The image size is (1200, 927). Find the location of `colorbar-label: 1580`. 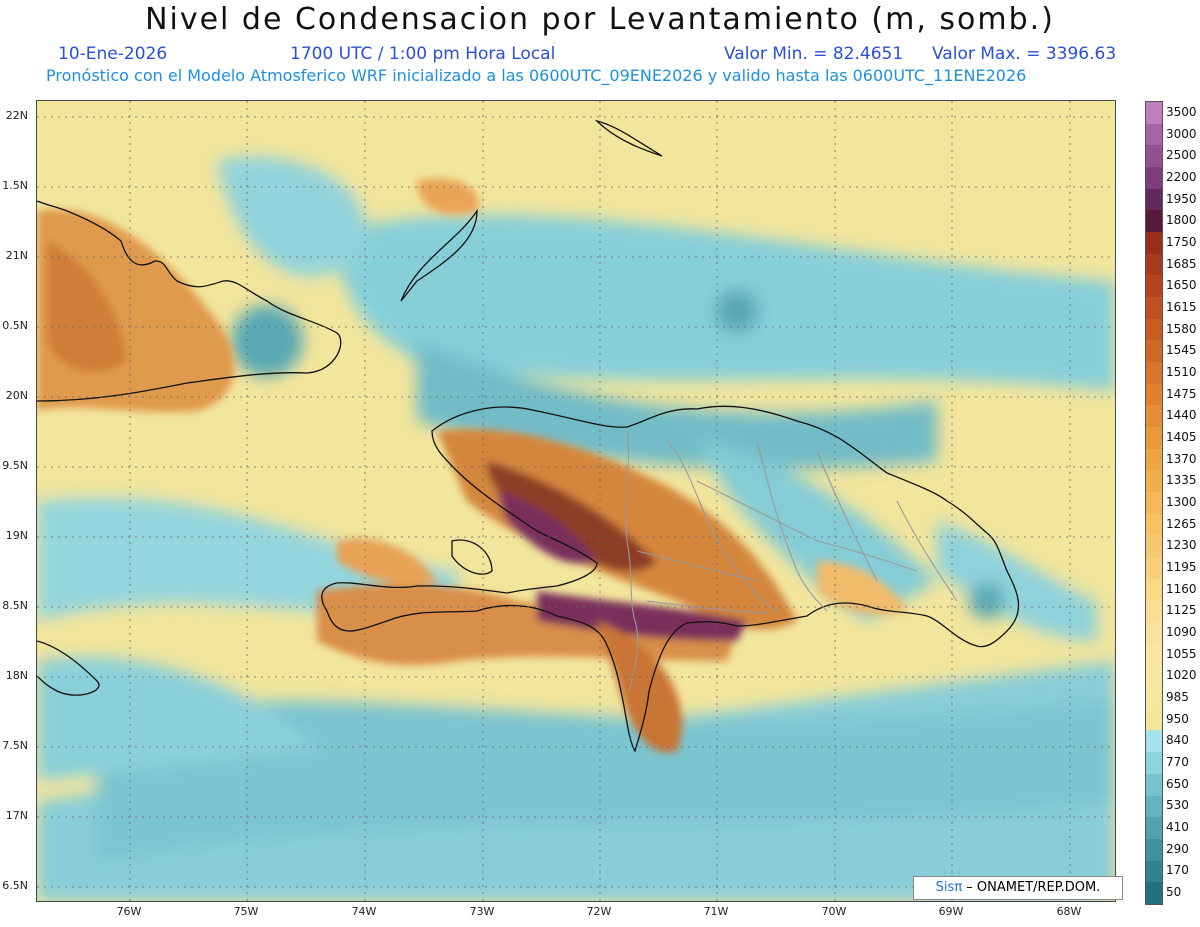

colorbar-label: 1580 is located at coordinates (1181, 328).